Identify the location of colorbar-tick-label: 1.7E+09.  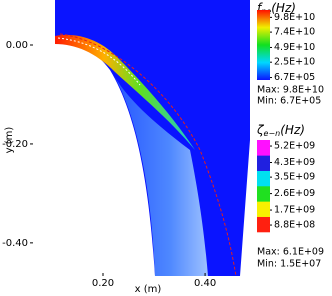
(294, 210).